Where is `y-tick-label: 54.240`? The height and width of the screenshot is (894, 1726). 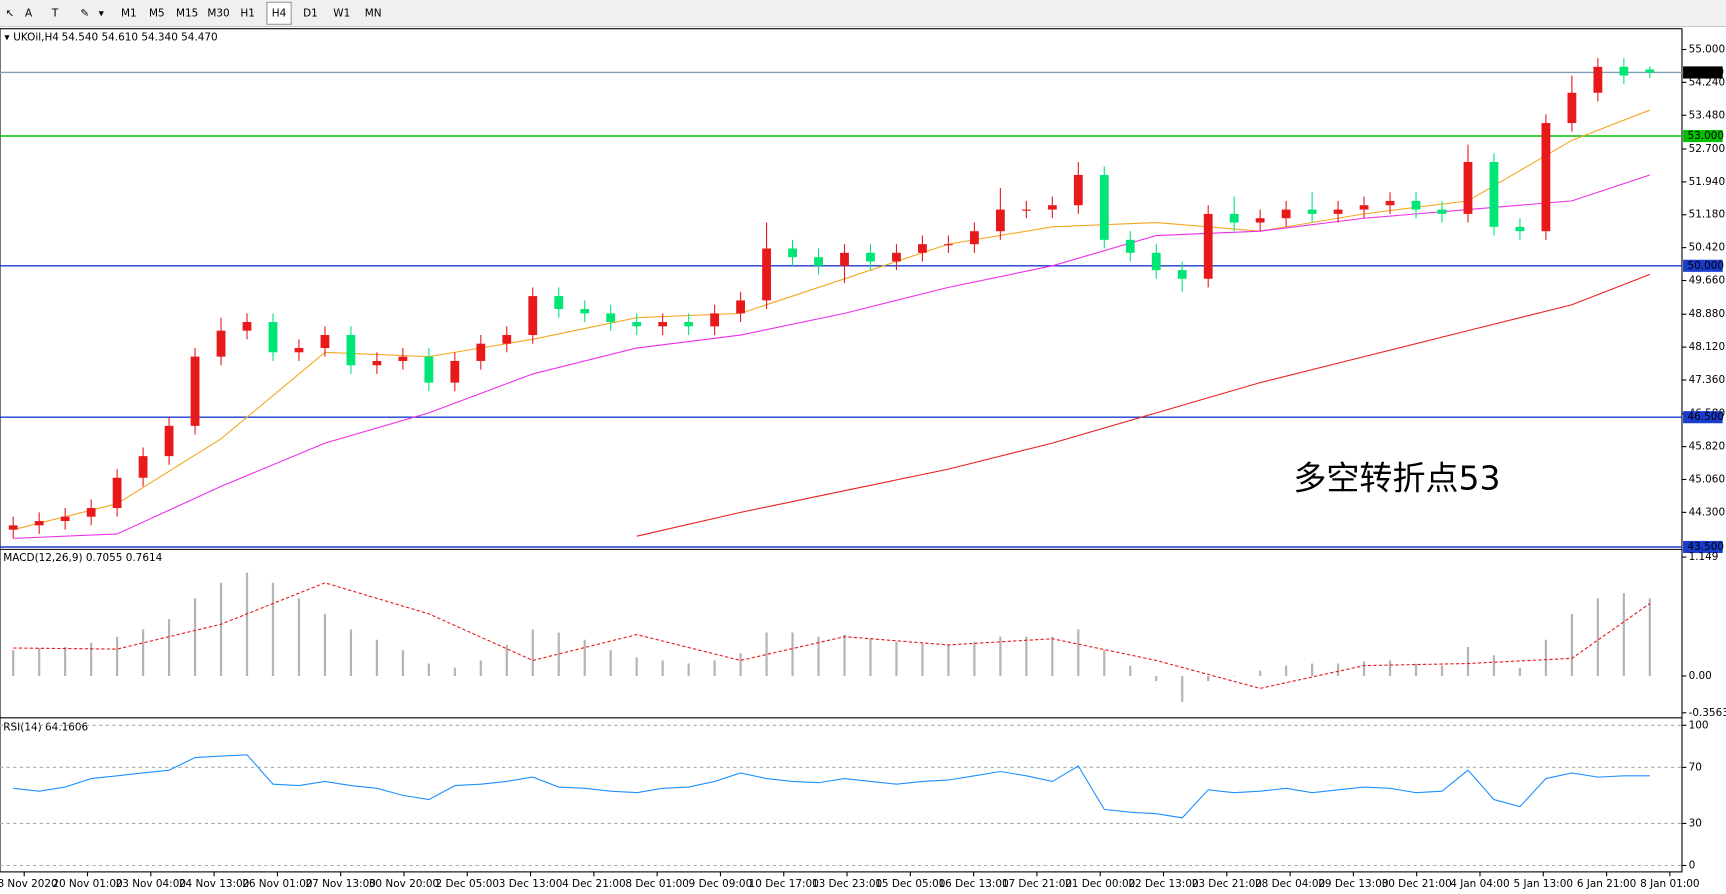 y-tick-label: 54.240 is located at coordinates (1707, 82).